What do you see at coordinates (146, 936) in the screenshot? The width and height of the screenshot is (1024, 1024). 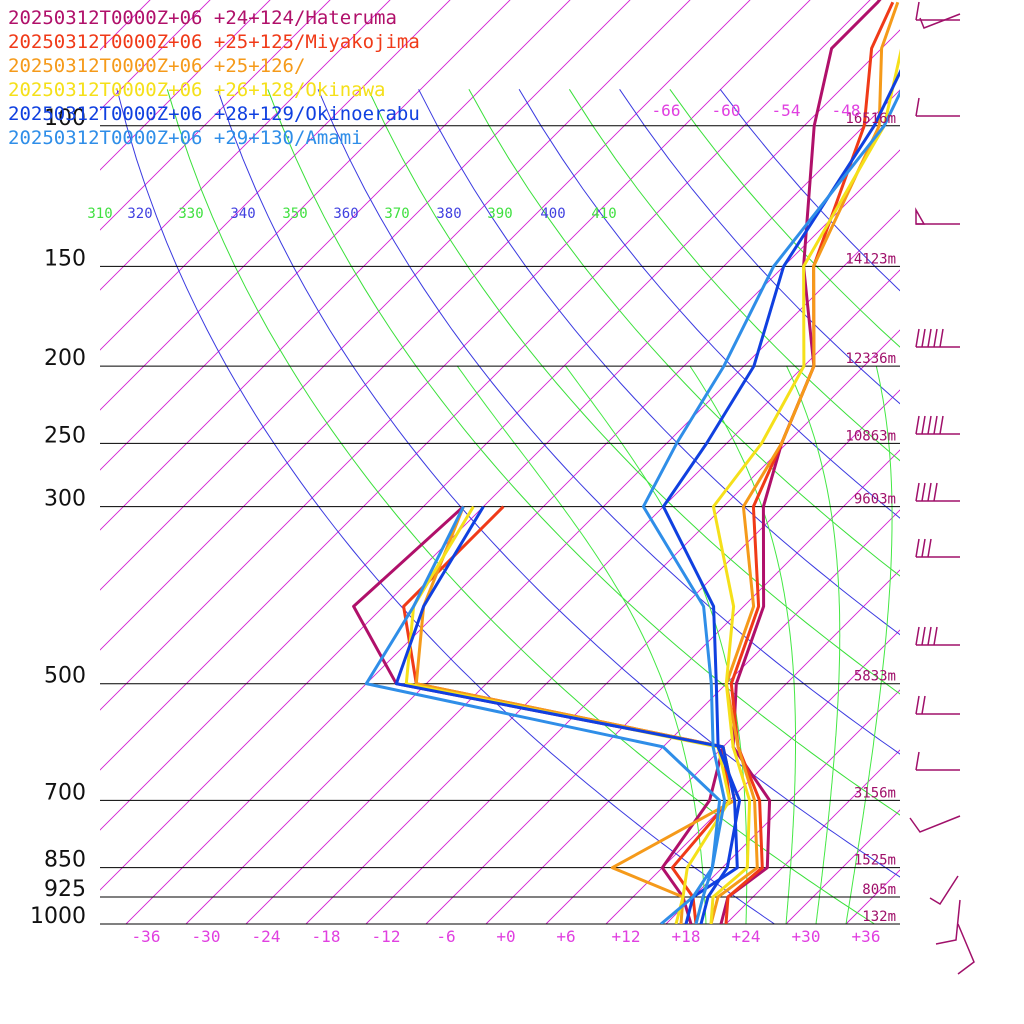 I see `temperature-tick-label: -36` at bounding box center [146, 936].